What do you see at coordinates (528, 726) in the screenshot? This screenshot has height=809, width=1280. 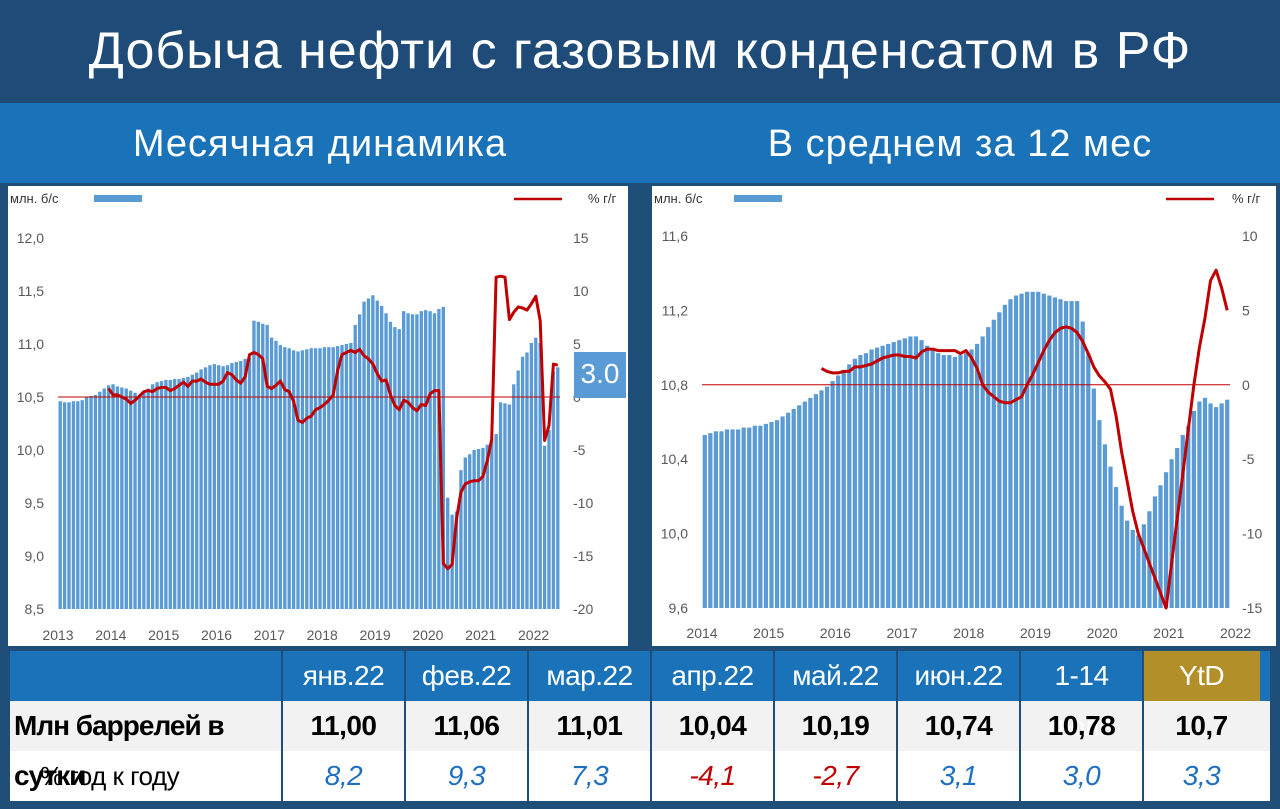 I see `column-separator` at bounding box center [528, 726].